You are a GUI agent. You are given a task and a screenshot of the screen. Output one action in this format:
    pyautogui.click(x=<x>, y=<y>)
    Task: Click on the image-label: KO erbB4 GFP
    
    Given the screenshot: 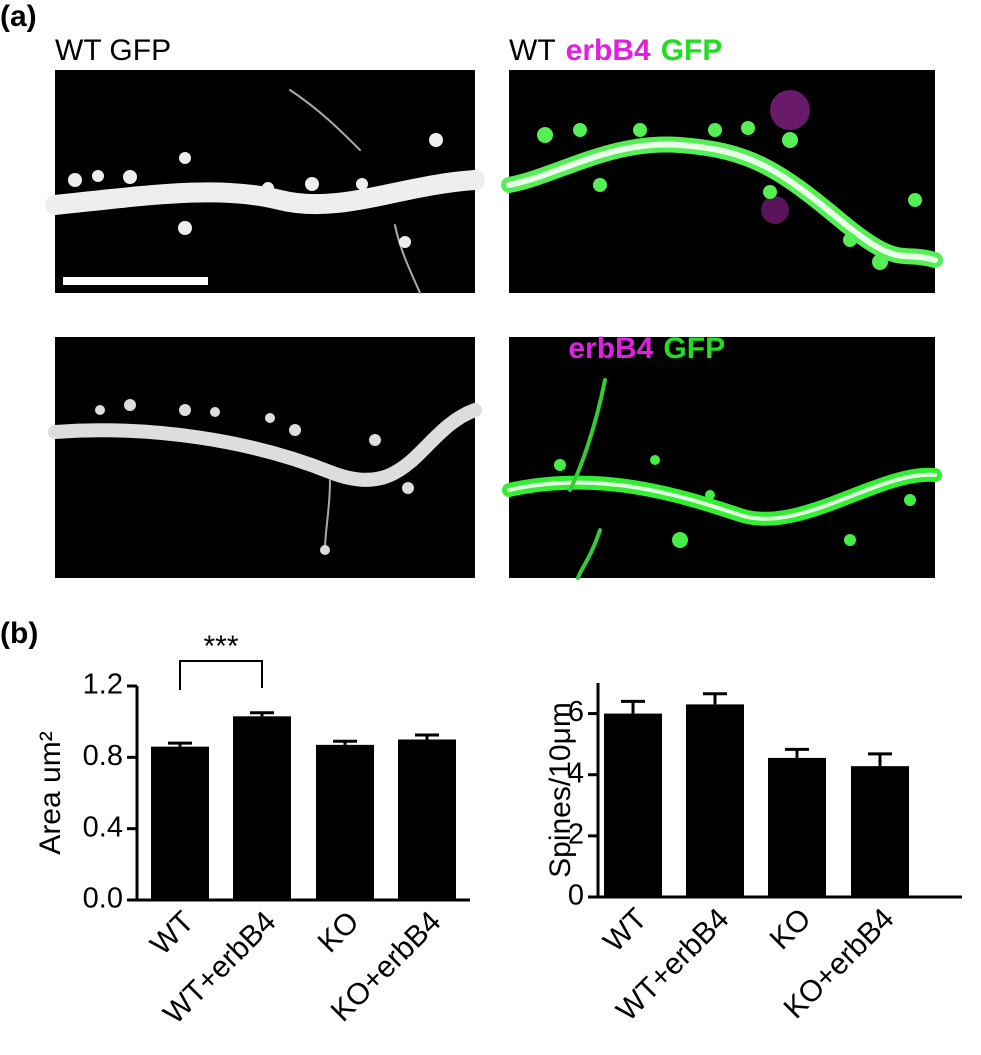 What is the action you would take?
    pyautogui.click(x=620, y=348)
    